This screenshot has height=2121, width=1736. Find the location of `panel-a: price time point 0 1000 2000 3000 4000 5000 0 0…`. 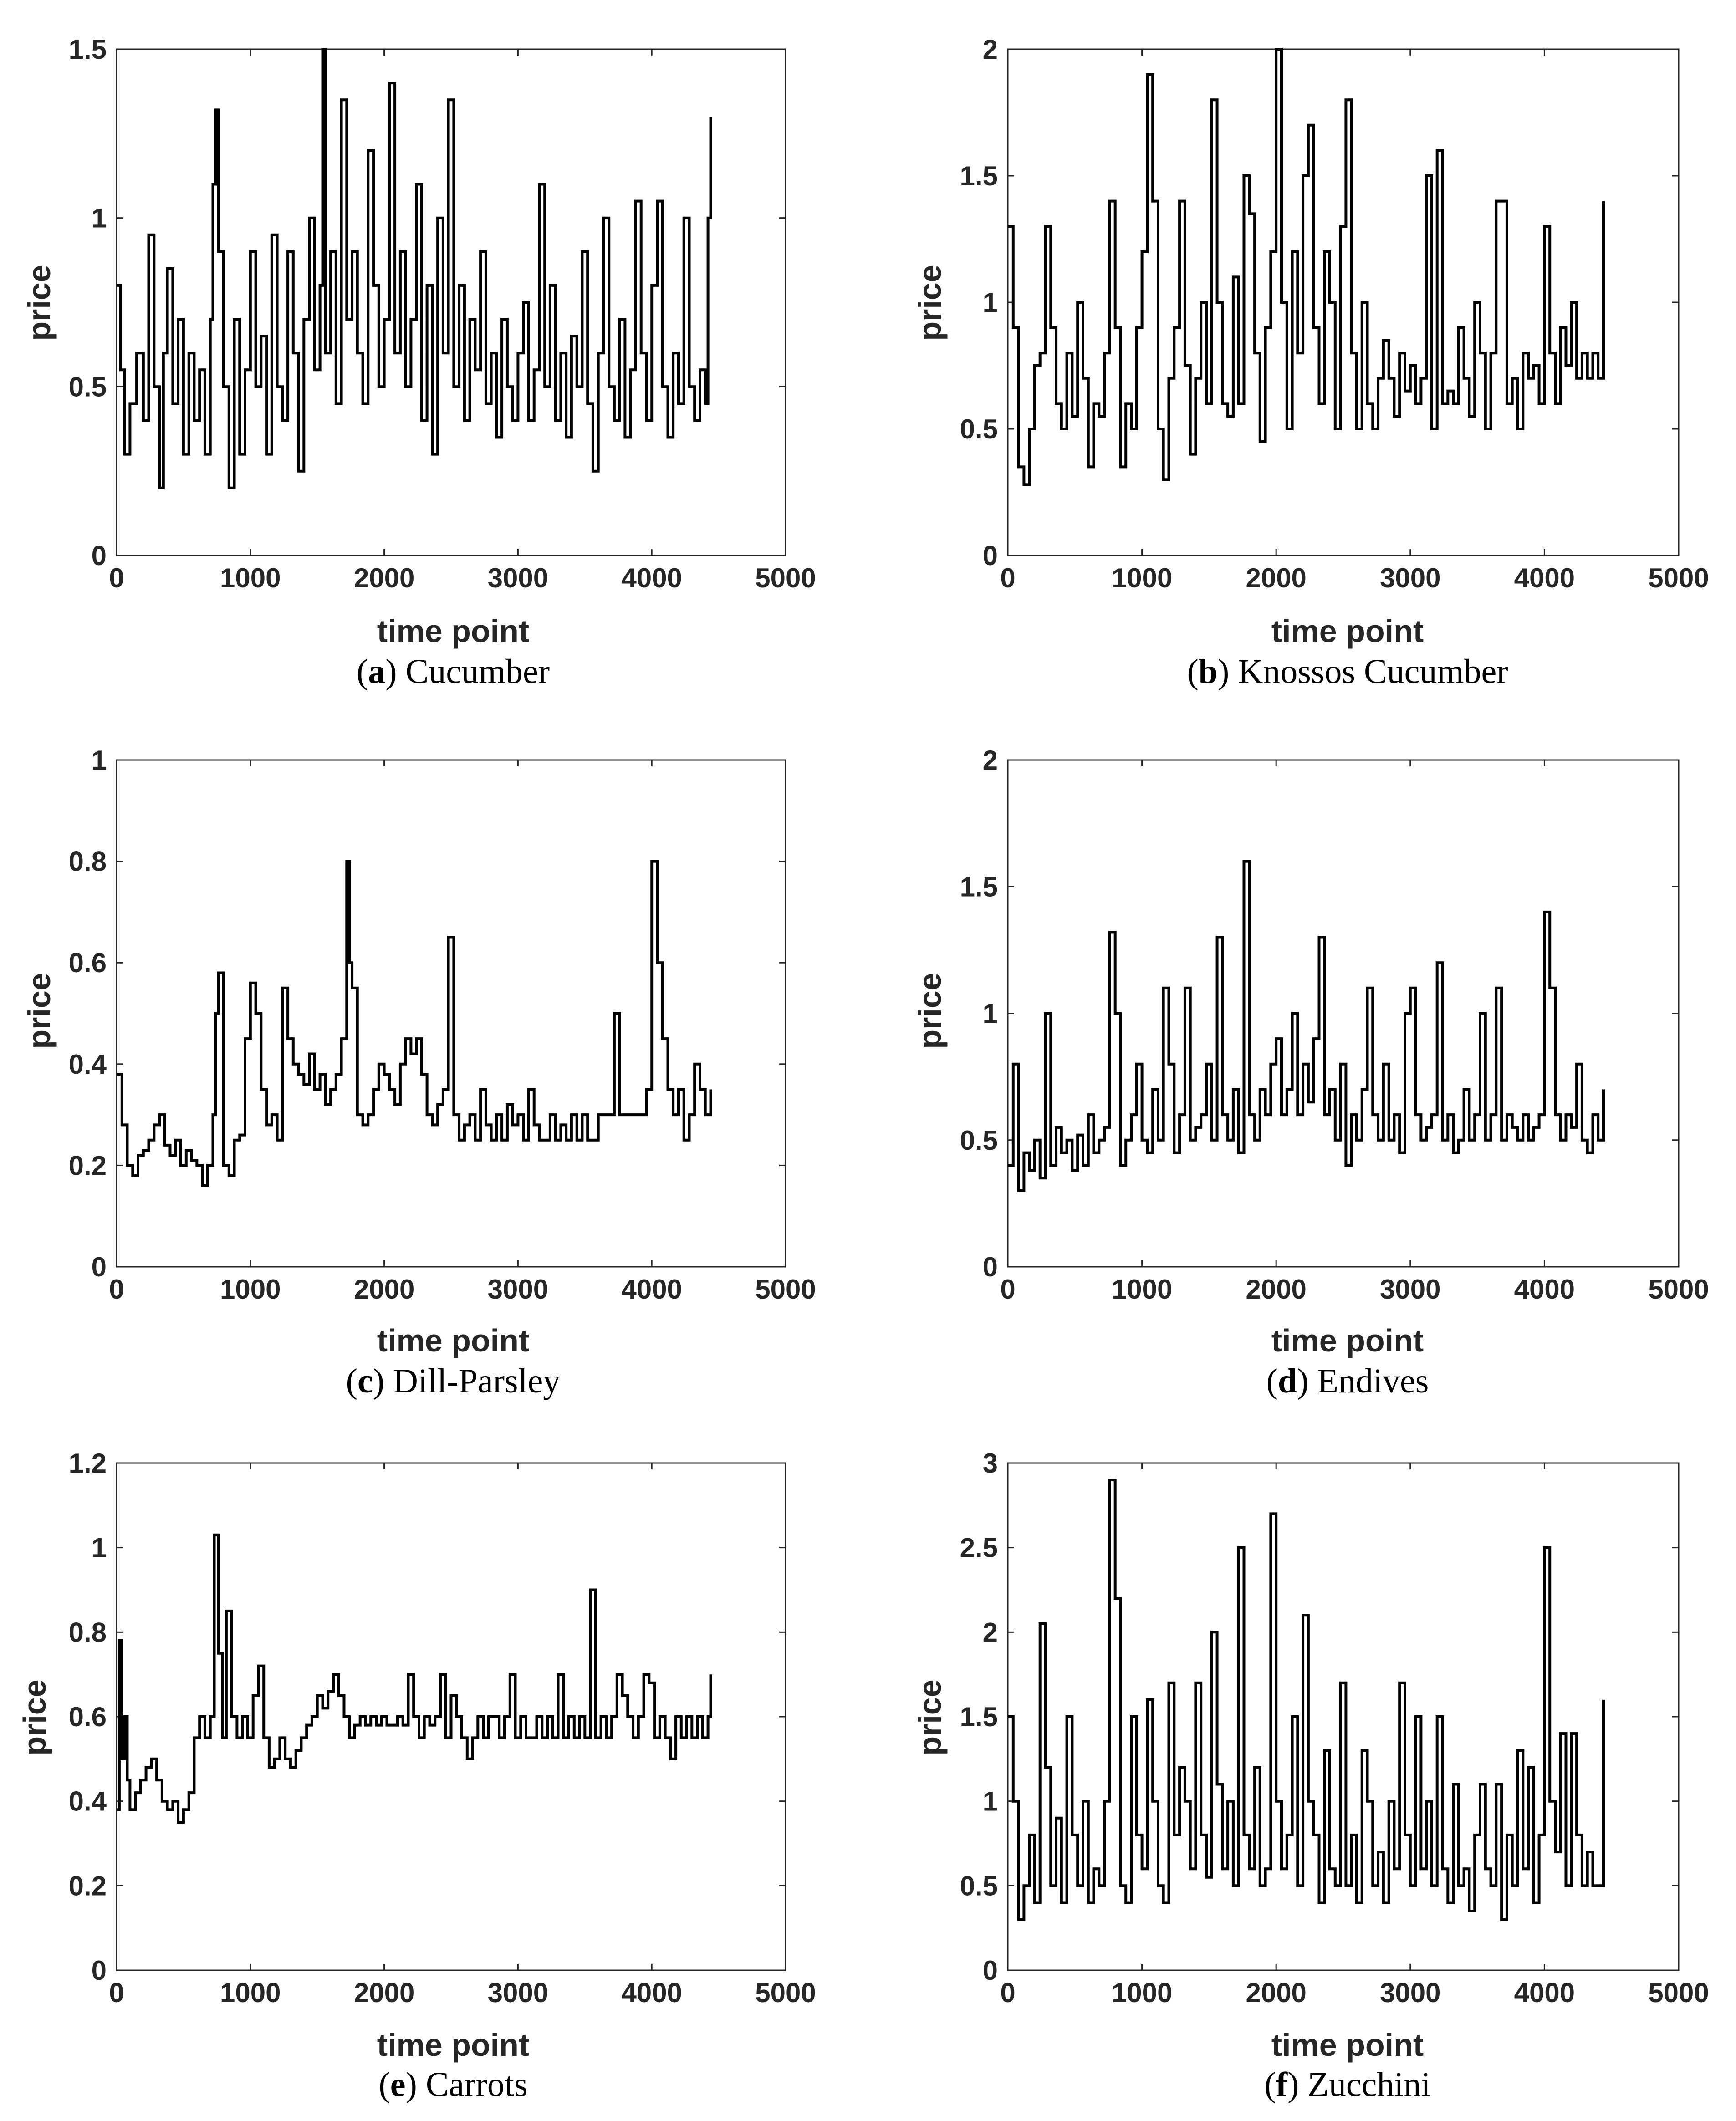

panel-a: price time point 0 1000 2000 3000 4000 5000 0 0… is located at coordinates (418, 341).